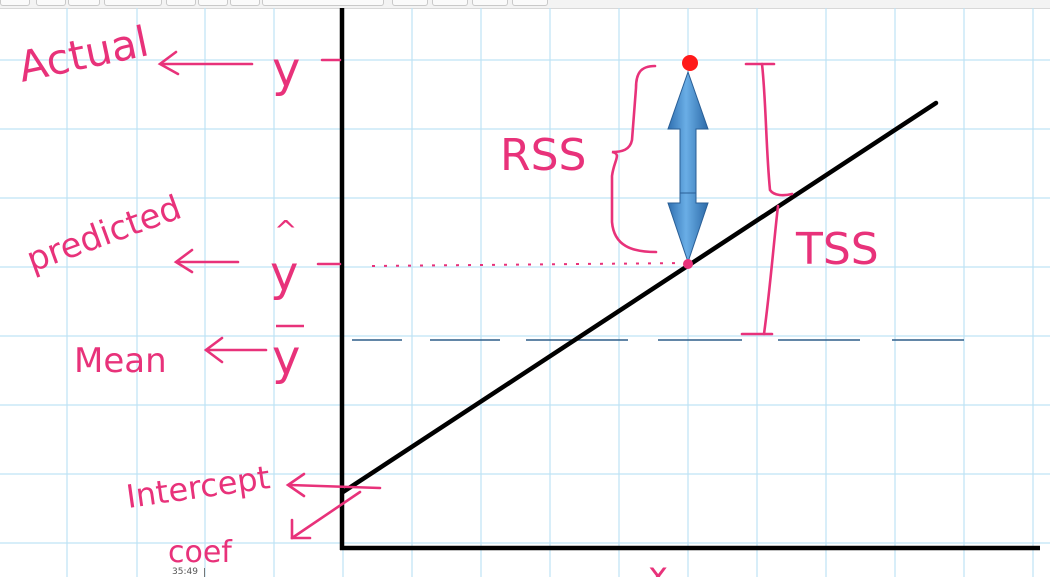  Describe the element at coordinates (83, 53) in the screenshot. I see `actual-label: Actual` at that location.